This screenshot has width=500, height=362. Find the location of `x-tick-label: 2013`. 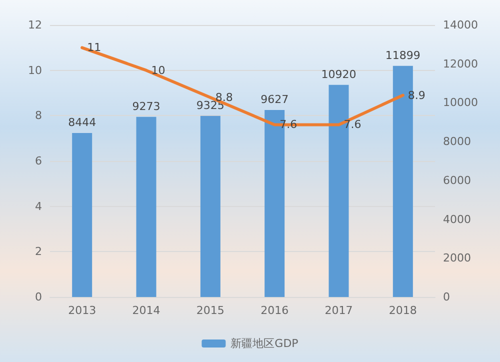

x-tick-label: 2013 is located at coordinates (82, 310).